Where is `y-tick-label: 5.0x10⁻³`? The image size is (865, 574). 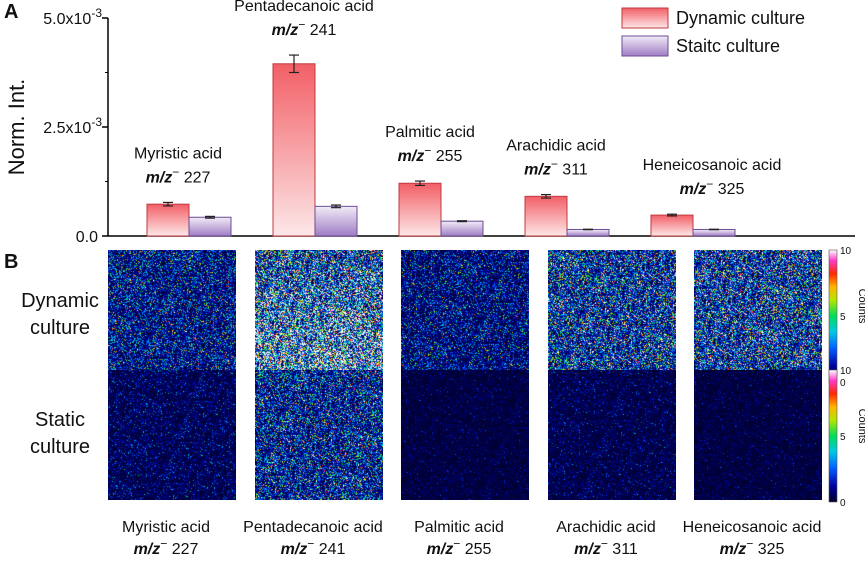
y-tick-label: 5.0x10⁻³ is located at coordinates (72, 17).